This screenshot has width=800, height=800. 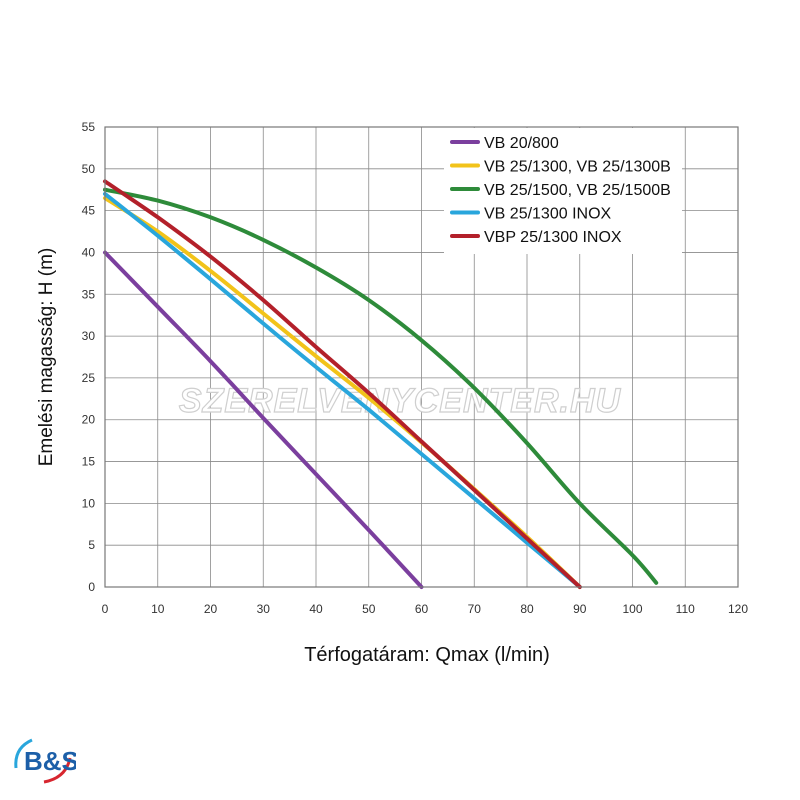 What do you see at coordinates (89, 169) in the screenshot?
I see `y-tick-label: 50` at bounding box center [89, 169].